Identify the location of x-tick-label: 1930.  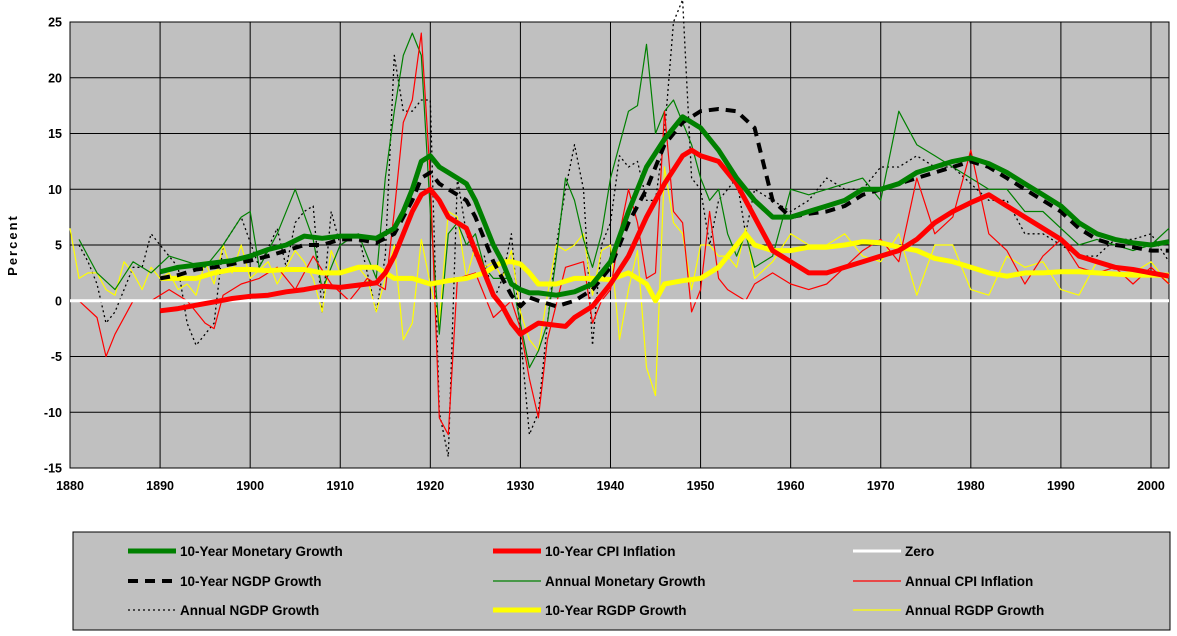
(521, 486).